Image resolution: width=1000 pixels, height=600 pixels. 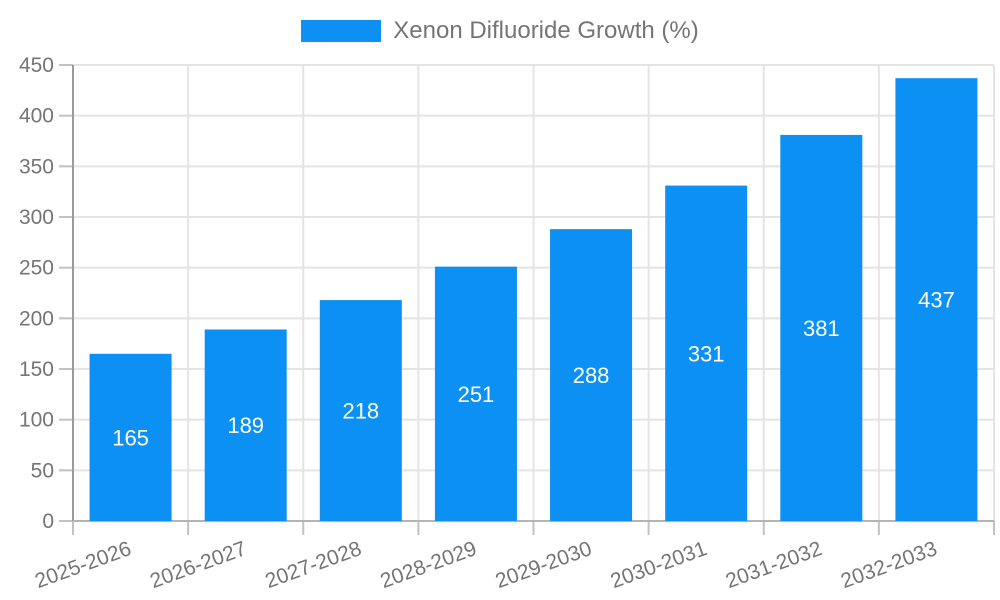 I want to click on bar-value-label: 288, so click(x=591, y=375).